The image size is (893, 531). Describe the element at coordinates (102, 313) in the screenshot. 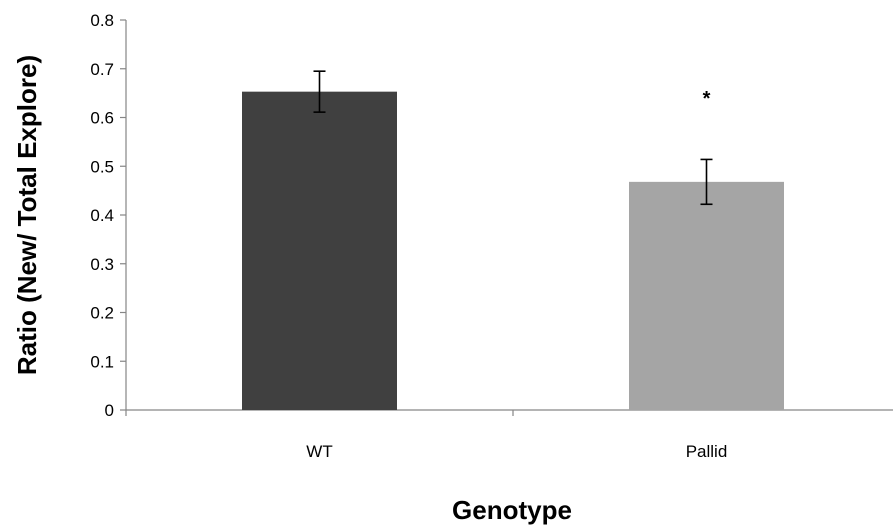

I see `y-tick-label: 0.2` at that location.